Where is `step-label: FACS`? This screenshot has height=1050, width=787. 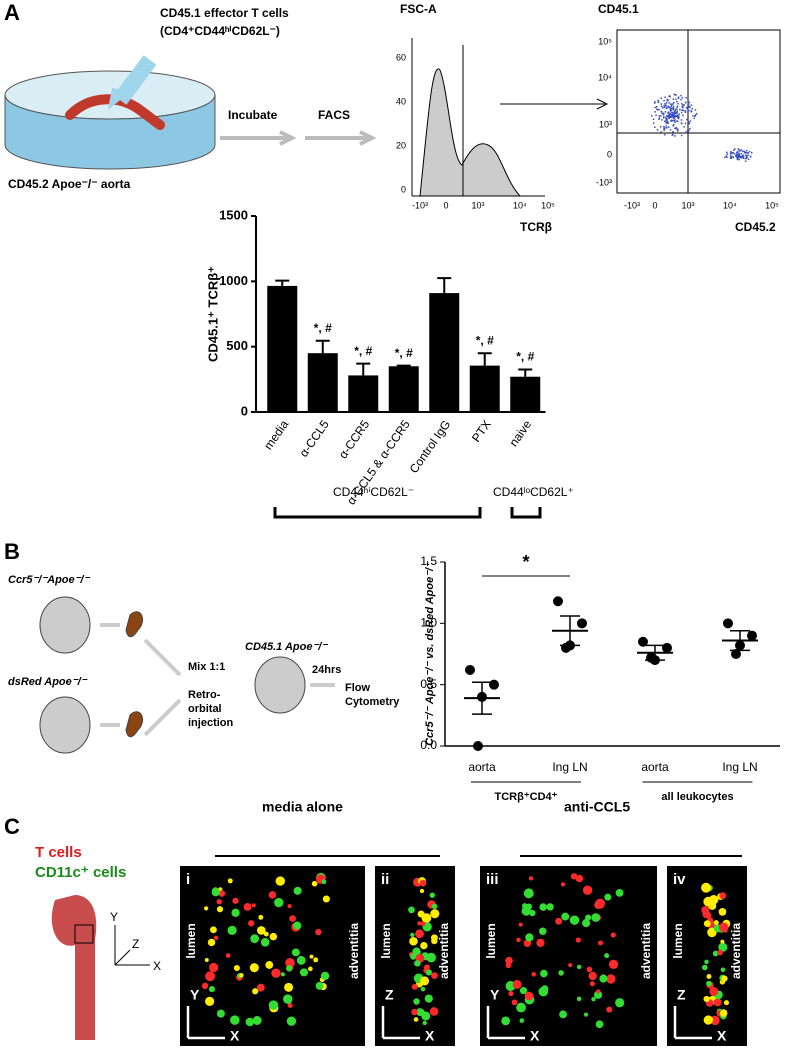 step-label: FACS is located at coordinates (334, 115).